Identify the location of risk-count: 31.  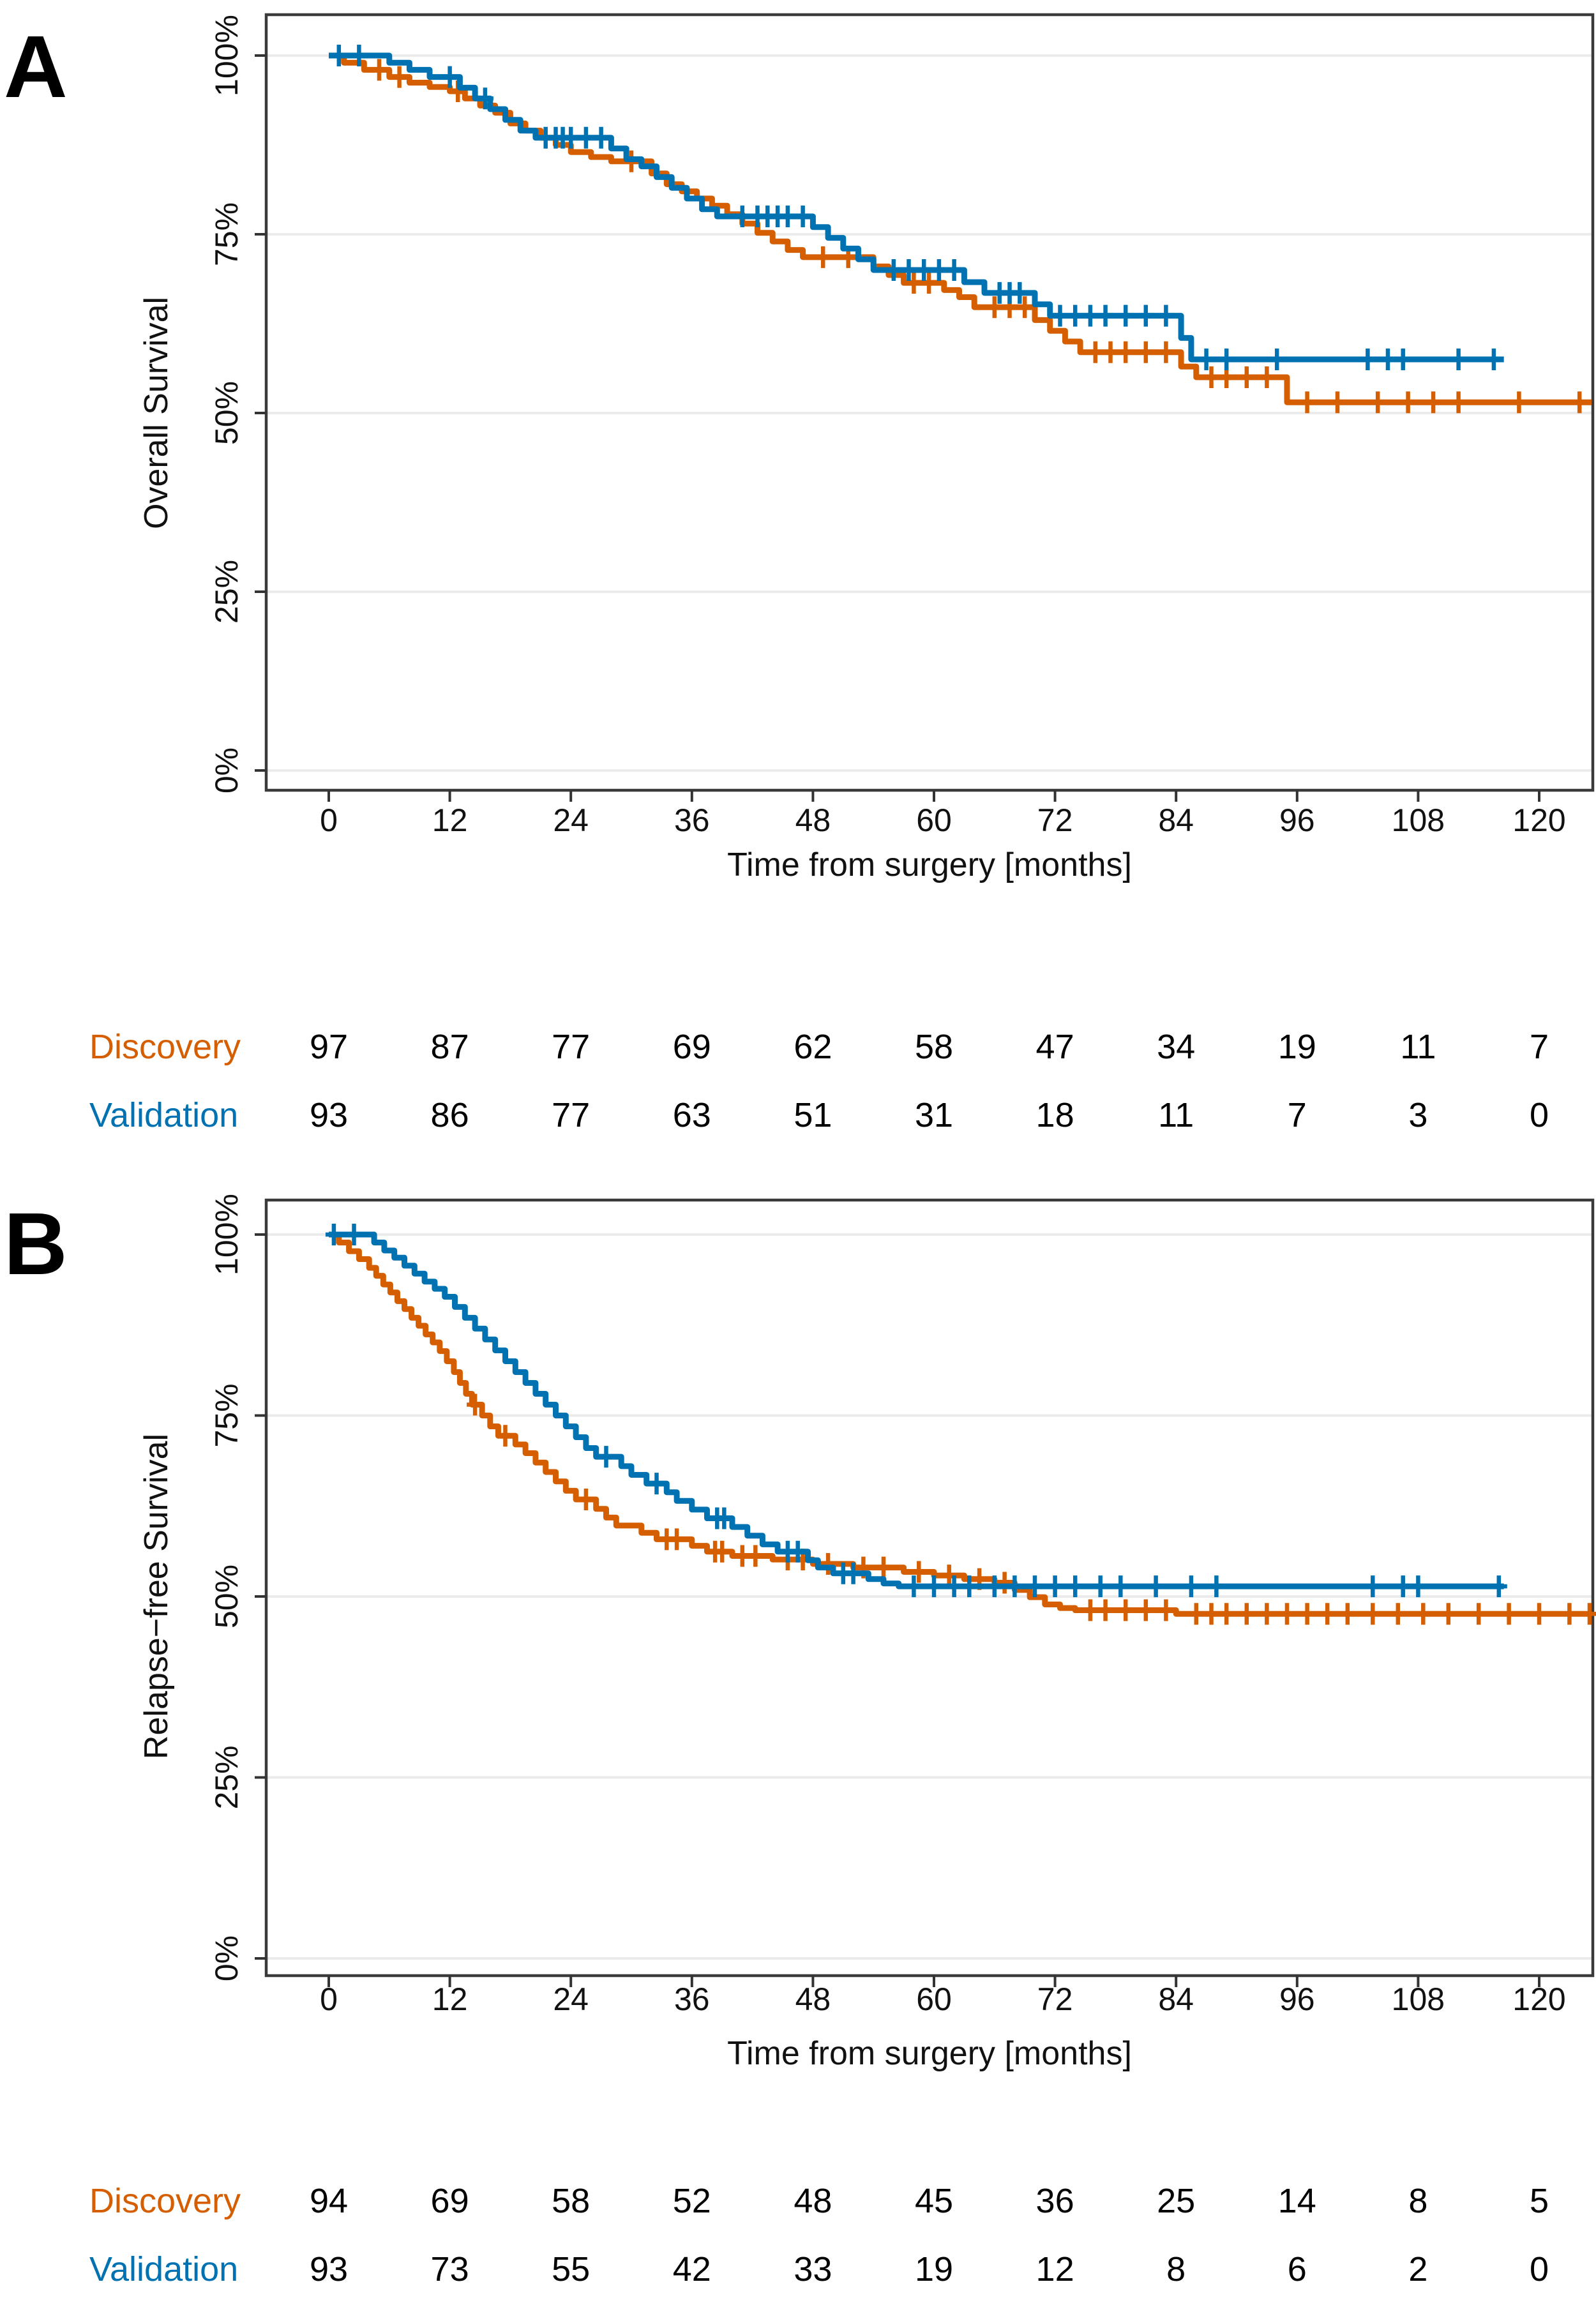
(934, 1115).